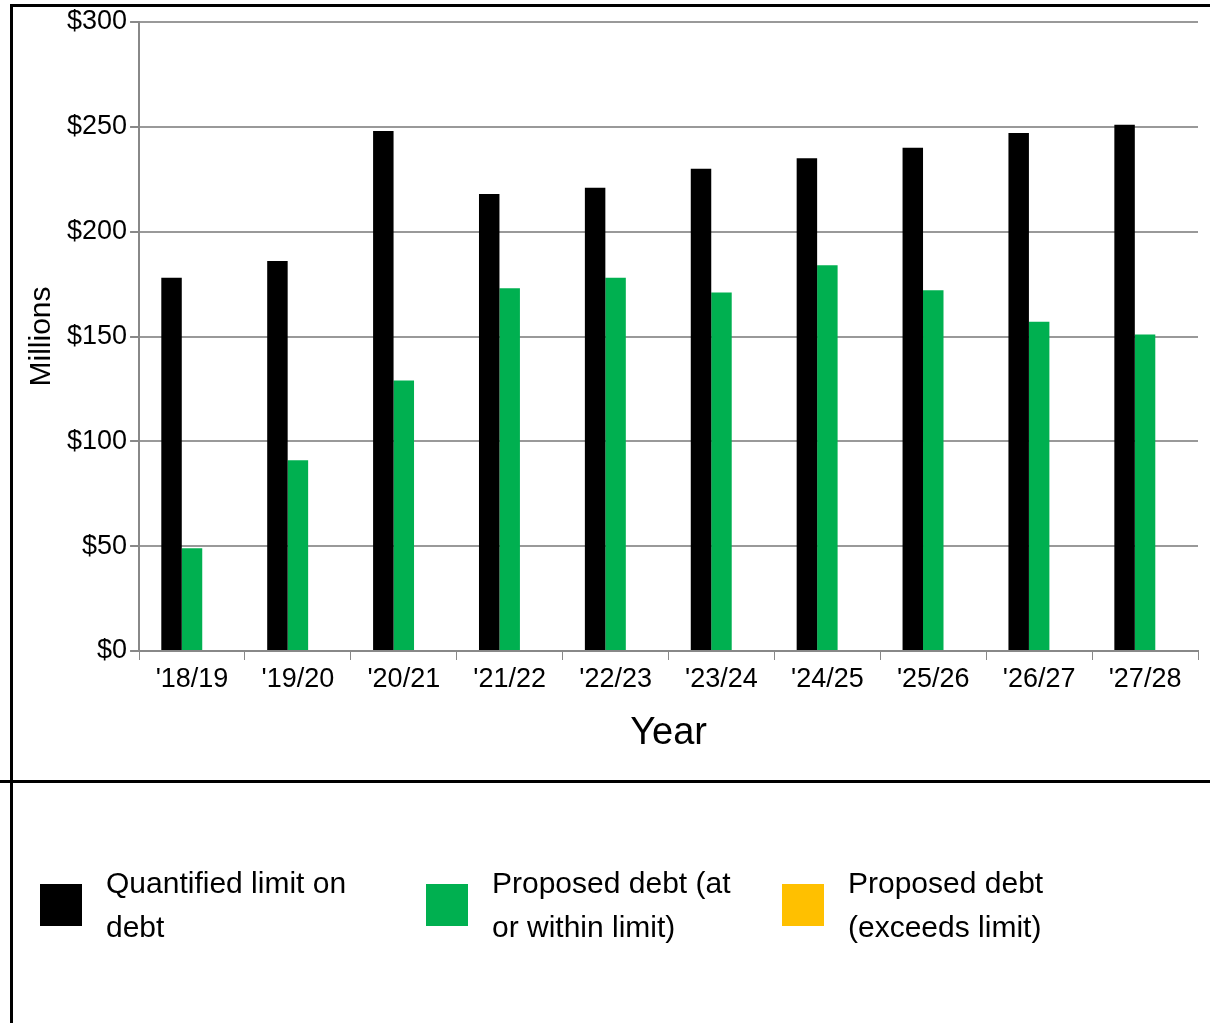 This screenshot has height=1023, width=1210. What do you see at coordinates (97, 439) in the screenshot?
I see `y-tick-label: $100` at bounding box center [97, 439].